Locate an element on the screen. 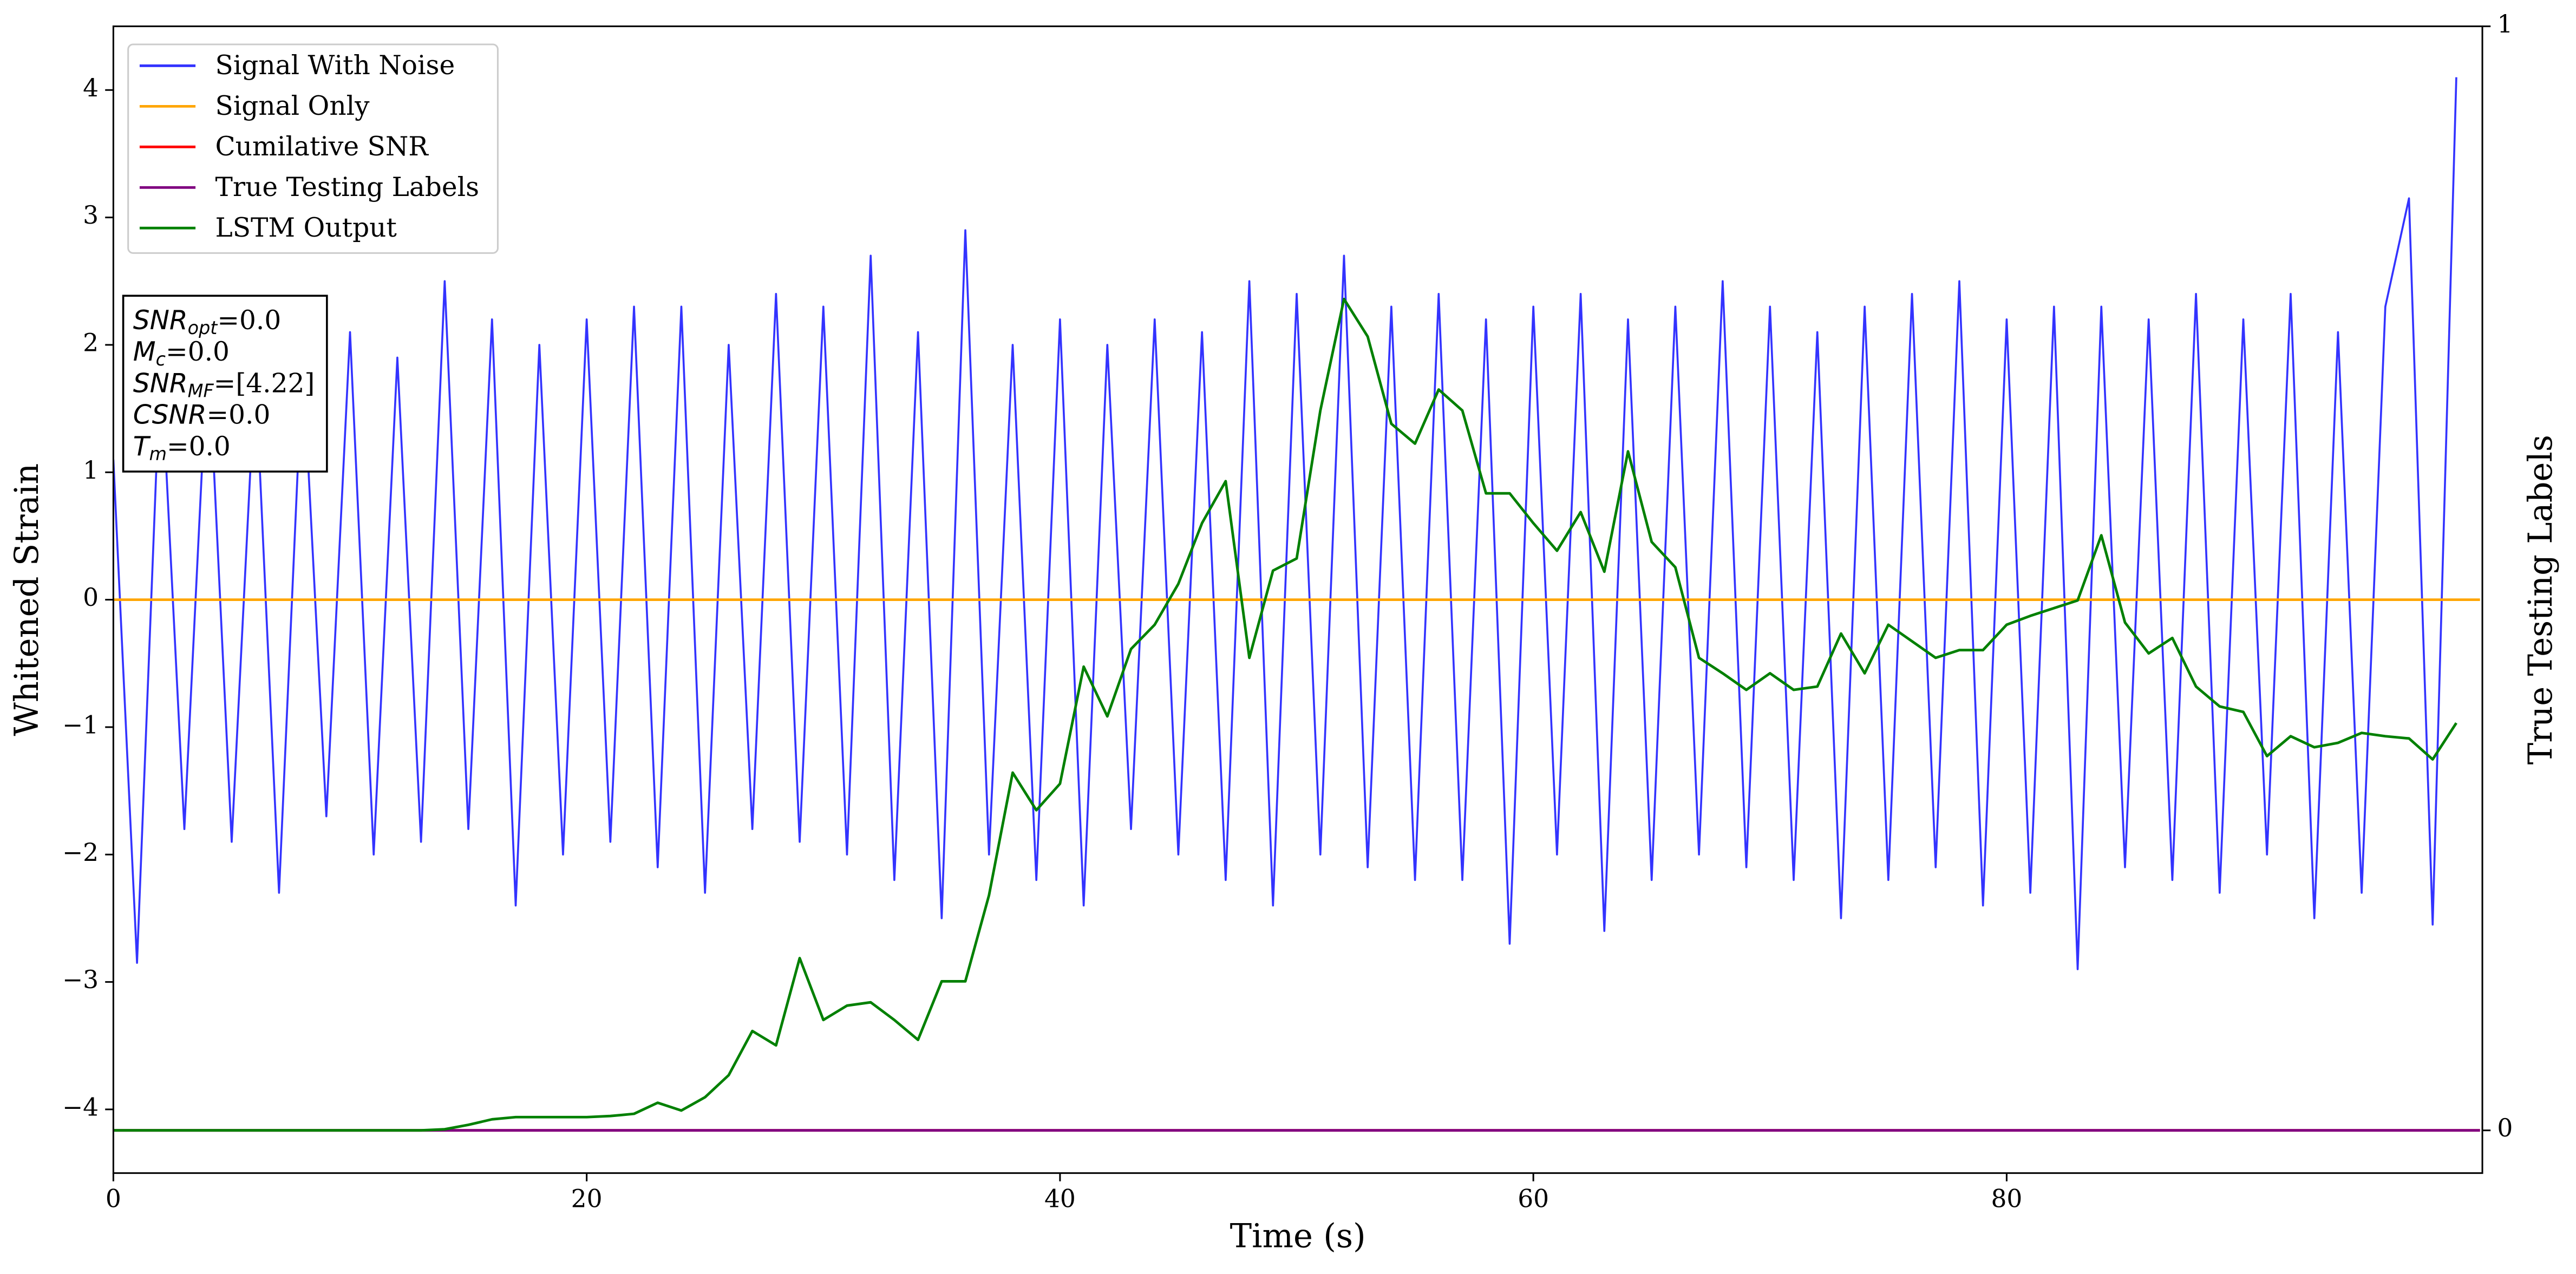 This screenshot has width=2576, height=1274. y-tick-label: 1 is located at coordinates (91, 470).